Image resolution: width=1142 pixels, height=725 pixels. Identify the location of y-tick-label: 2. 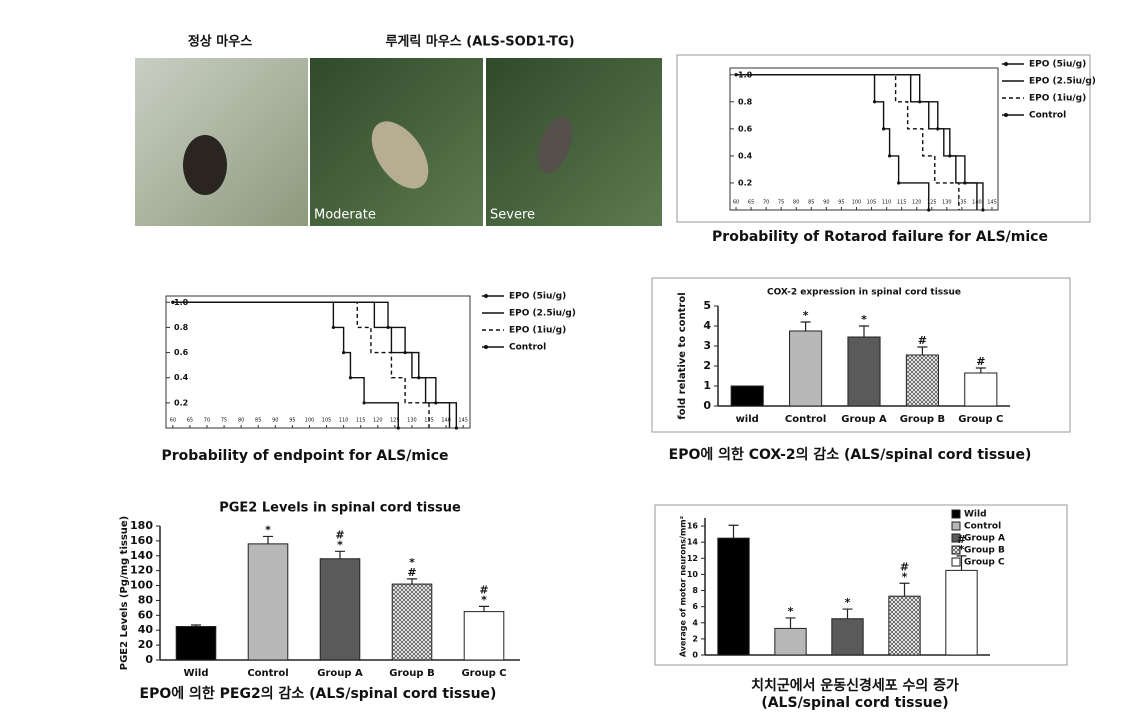
(695, 638).